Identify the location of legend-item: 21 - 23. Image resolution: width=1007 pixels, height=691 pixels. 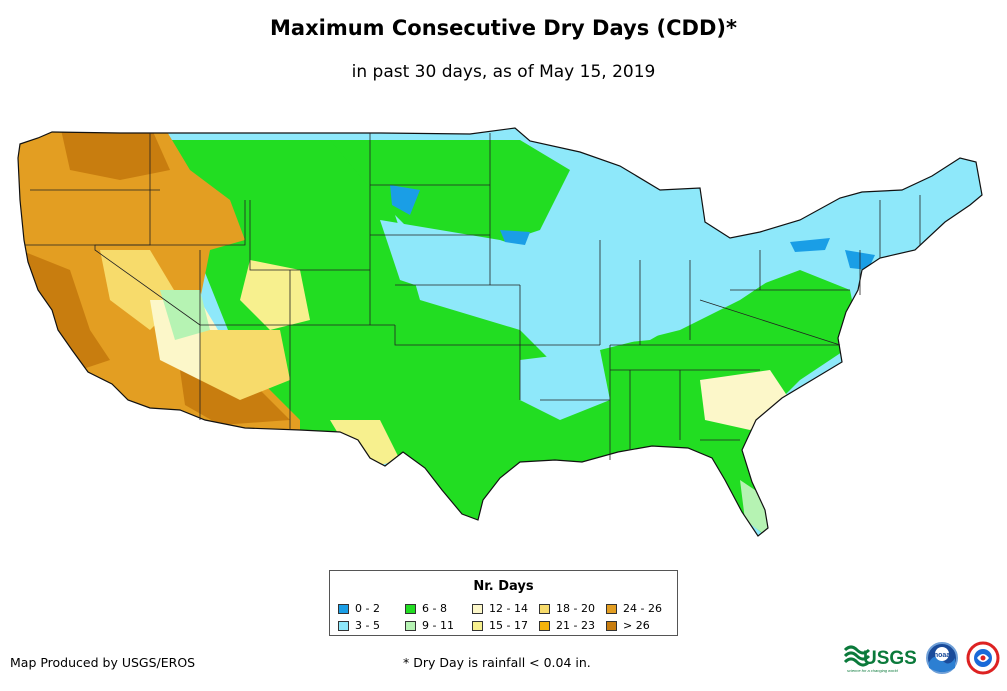
(567, 625).